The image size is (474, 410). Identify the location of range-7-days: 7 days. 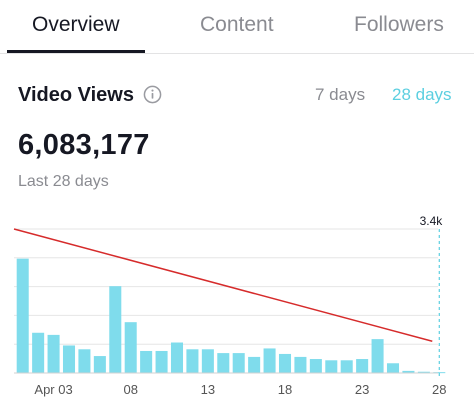
(340, 94).